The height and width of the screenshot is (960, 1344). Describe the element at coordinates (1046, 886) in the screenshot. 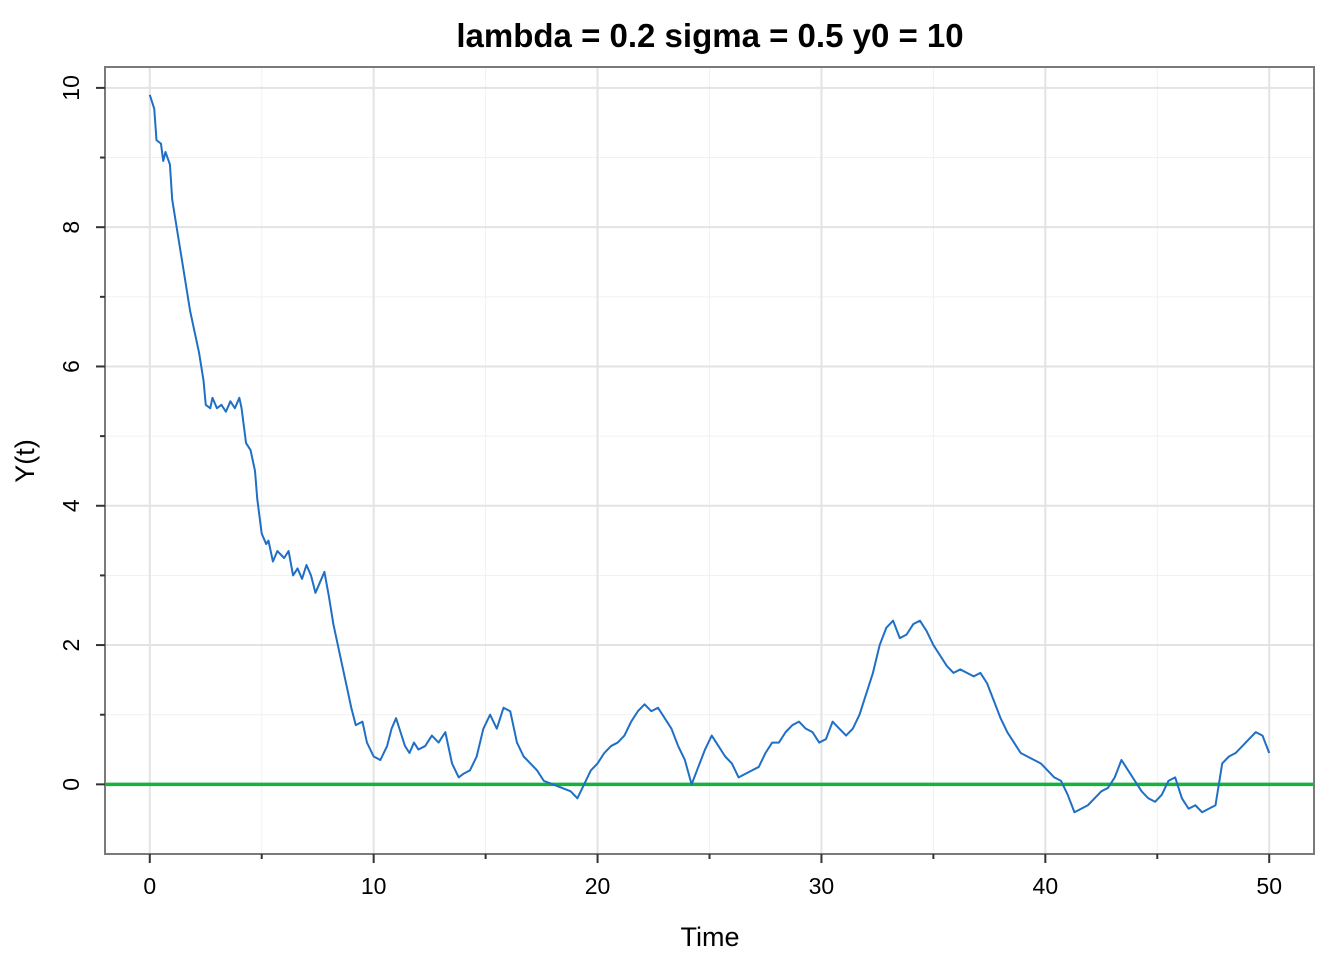

I see `x-tick-label: 40` at that location.